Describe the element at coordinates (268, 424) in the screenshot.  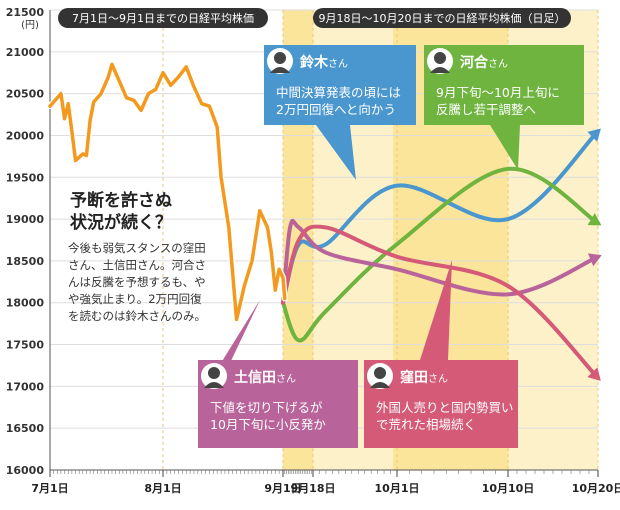
I see `callout-text: 10月下旬に小反発か` at that location.